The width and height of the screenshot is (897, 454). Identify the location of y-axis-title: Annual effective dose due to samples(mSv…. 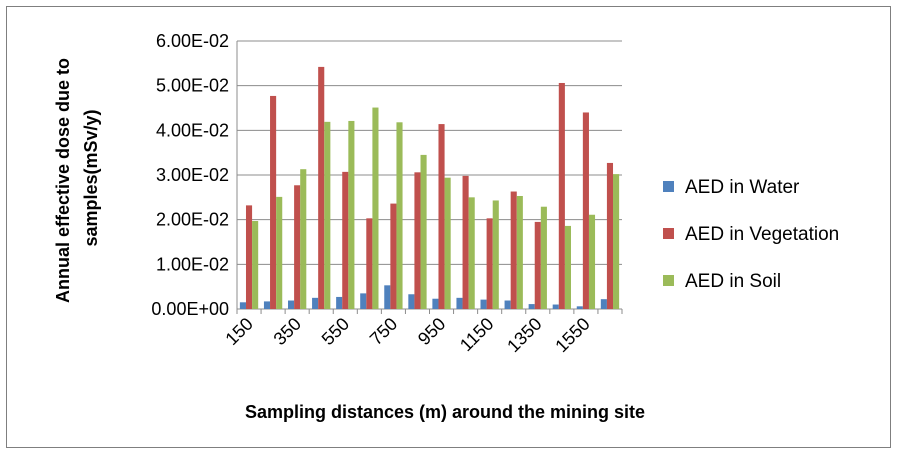
(77, 178).